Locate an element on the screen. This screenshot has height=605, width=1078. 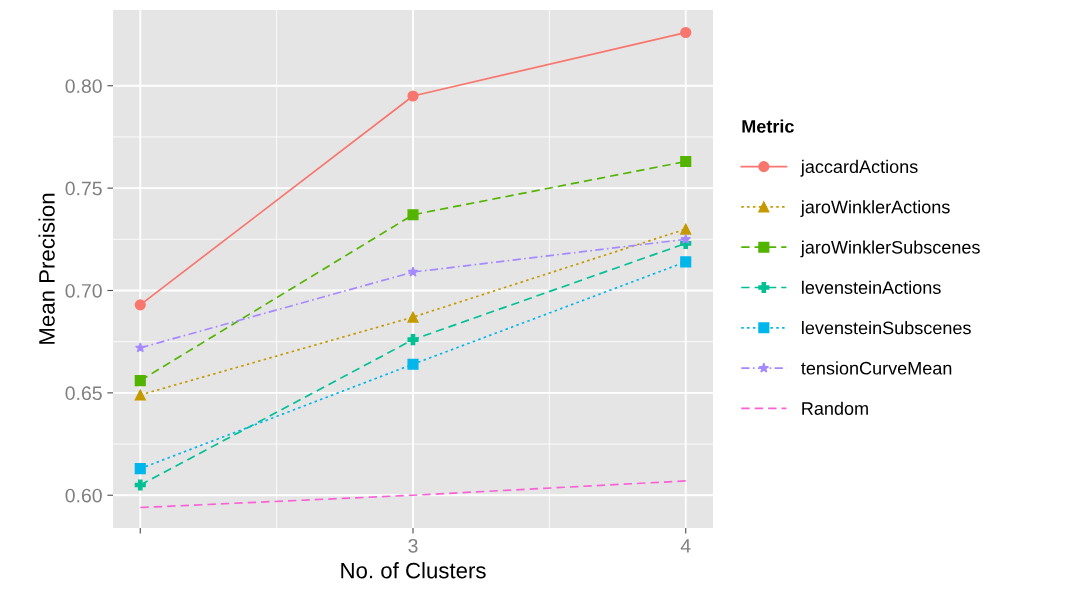
legend-label: jaroWinklerActions is located at coordinates (875, 208).